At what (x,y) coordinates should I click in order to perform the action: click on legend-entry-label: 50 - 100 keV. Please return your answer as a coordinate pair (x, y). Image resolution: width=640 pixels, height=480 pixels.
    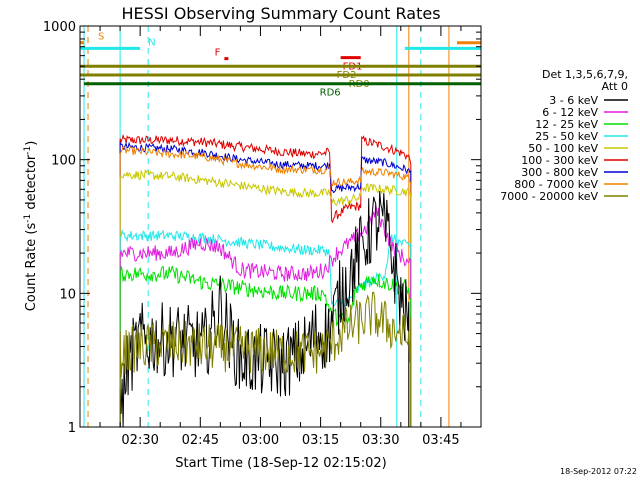
    Looking at the image, I should click on (563, 148).